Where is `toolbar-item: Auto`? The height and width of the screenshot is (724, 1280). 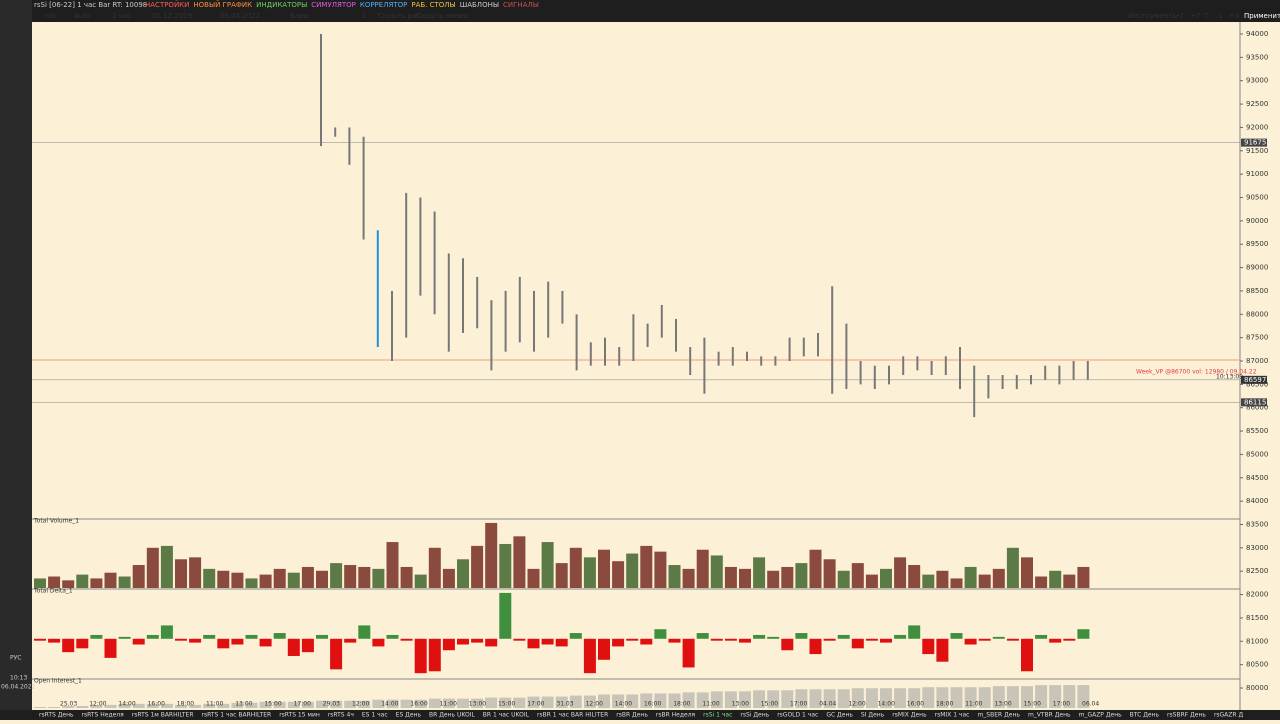 toolbar-item: Auto is located at coordinates (82, 16).